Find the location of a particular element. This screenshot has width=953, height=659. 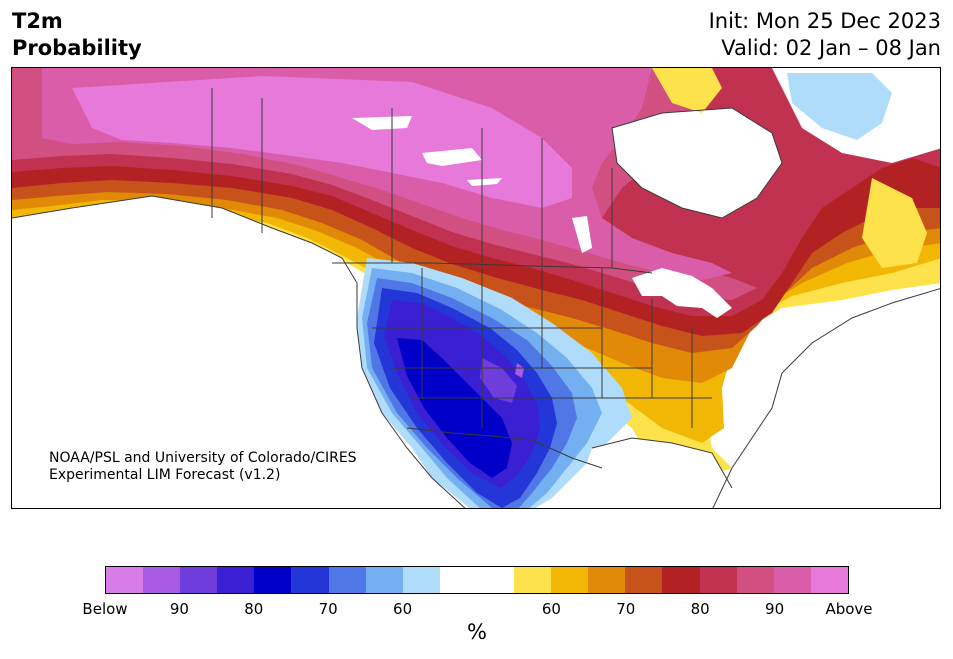

us-mexico-border is located at coordinates (504, 448).